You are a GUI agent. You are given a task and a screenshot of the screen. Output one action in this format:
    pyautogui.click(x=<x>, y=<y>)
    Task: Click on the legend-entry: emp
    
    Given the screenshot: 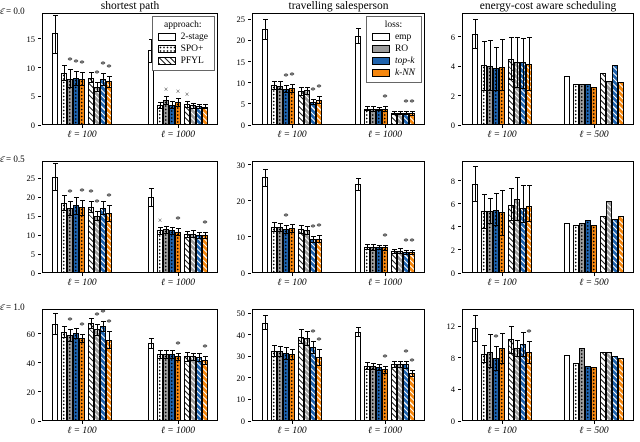 What is the action you would take?
    pyautogui.click(x=393, y=37)
    